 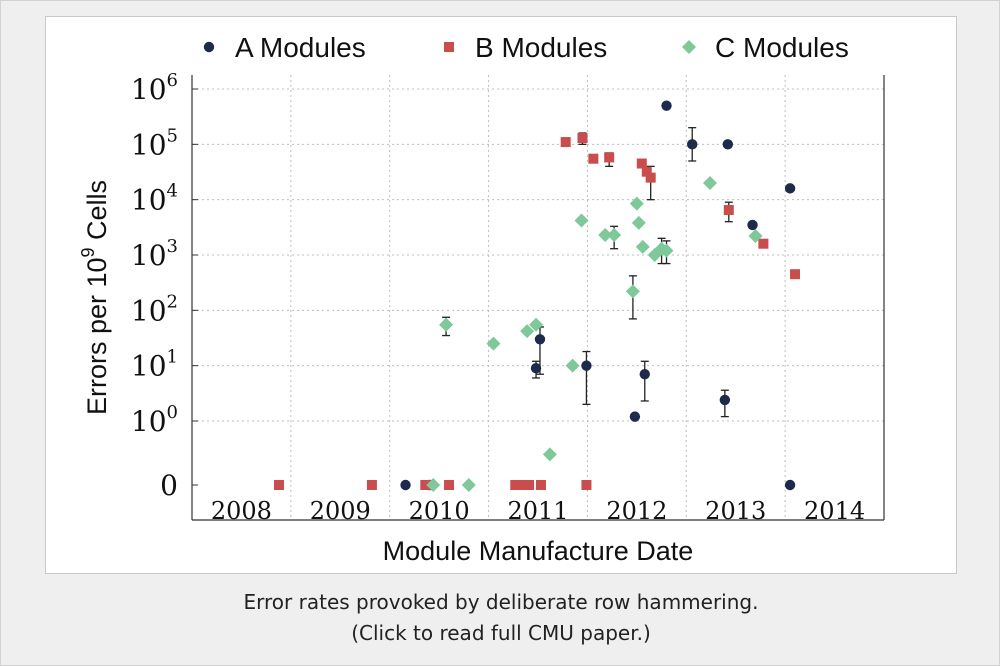 What do you see at coordinates (154, 88) in the screenshot?
I see `y-tick-label: 10⁶` at bounding box center [154, 88].